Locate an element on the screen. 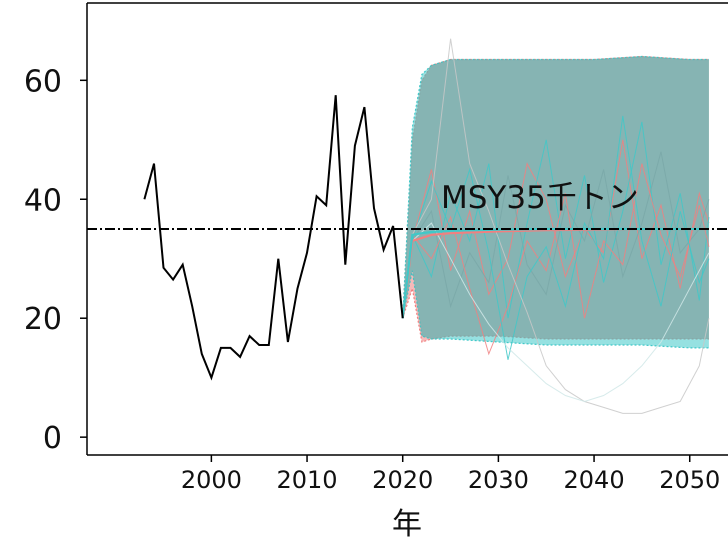 The width and height of the screenshot is (728, 542). x-tick-label: 2000 is located at coordinates (211, 480).